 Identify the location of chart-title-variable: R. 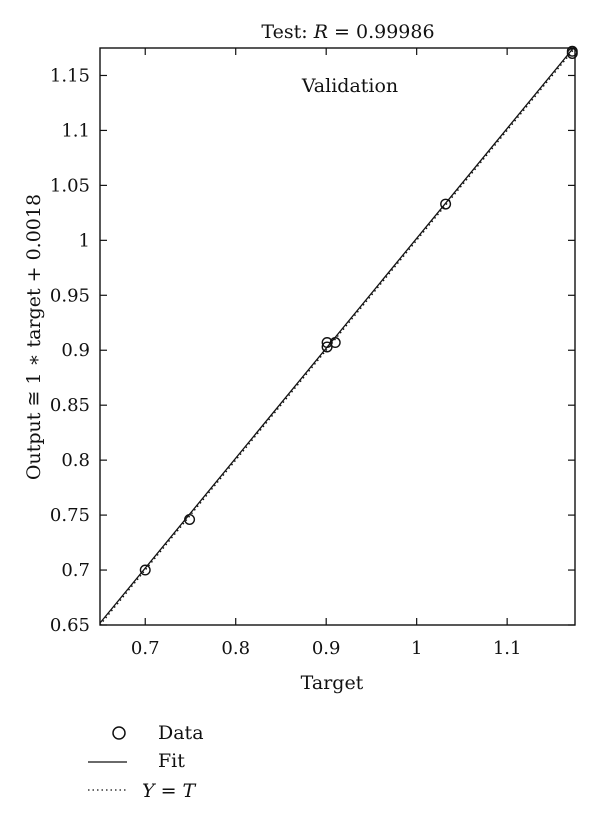
(320, 32).